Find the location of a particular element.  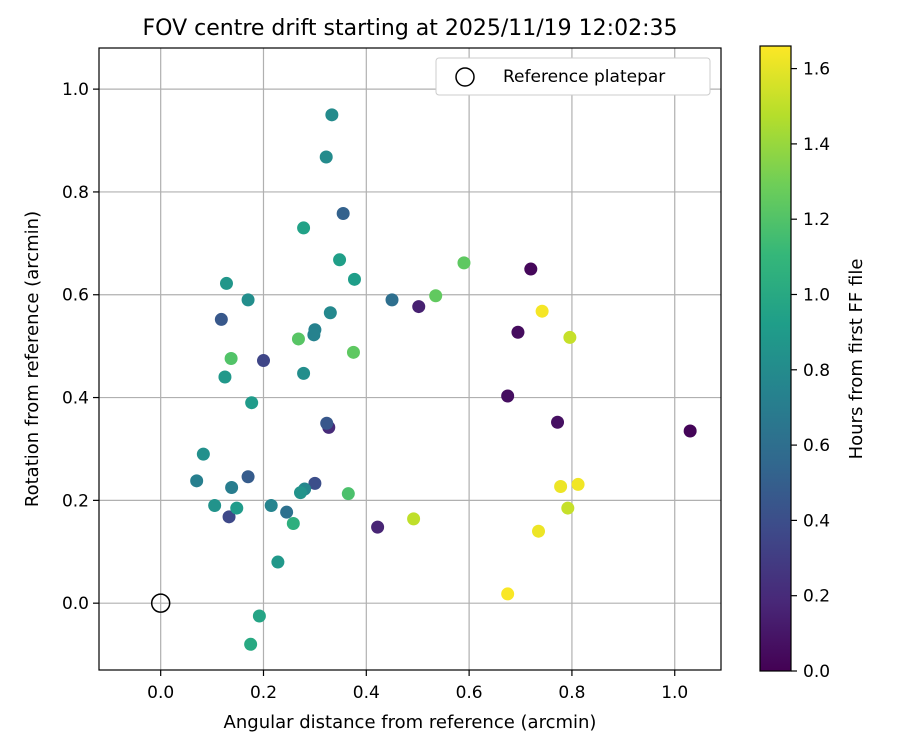

legend-box is located at coordinates (573, 76).